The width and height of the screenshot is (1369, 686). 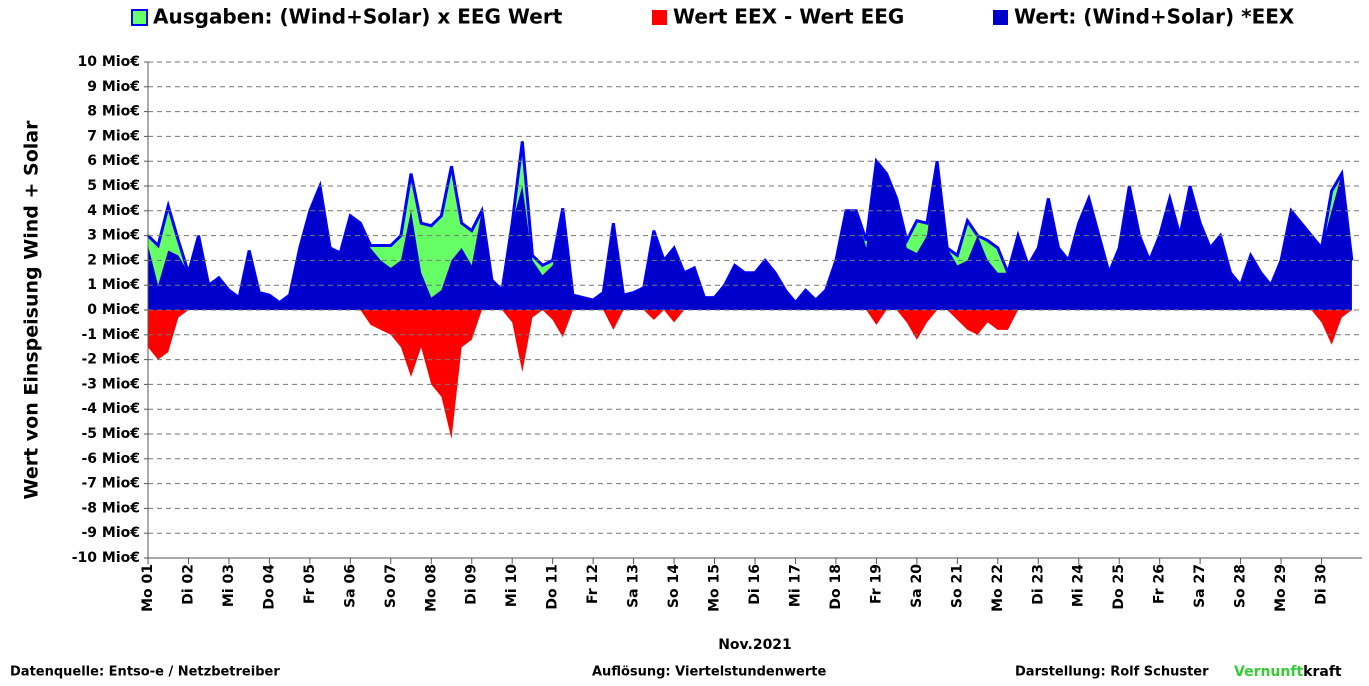 What do you see at coordinates (836, 587) in the screenshot?
I see `x-tick-label: Do 18` at bounding box center [836, 587].